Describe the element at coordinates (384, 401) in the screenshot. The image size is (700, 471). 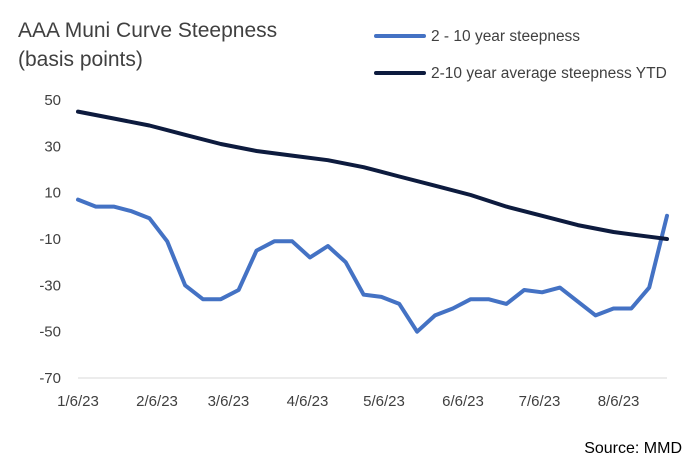
I see `x-tick-label: 5/6/23` at that location.